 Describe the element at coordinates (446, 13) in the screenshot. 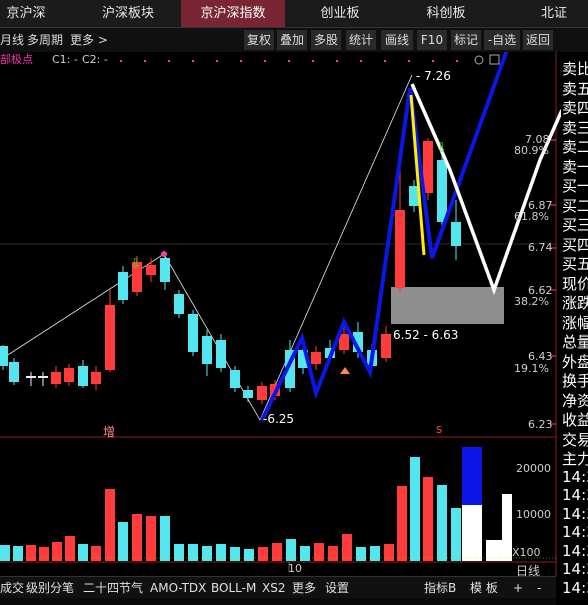

I see `tab-star-market: 科创板` at that location.